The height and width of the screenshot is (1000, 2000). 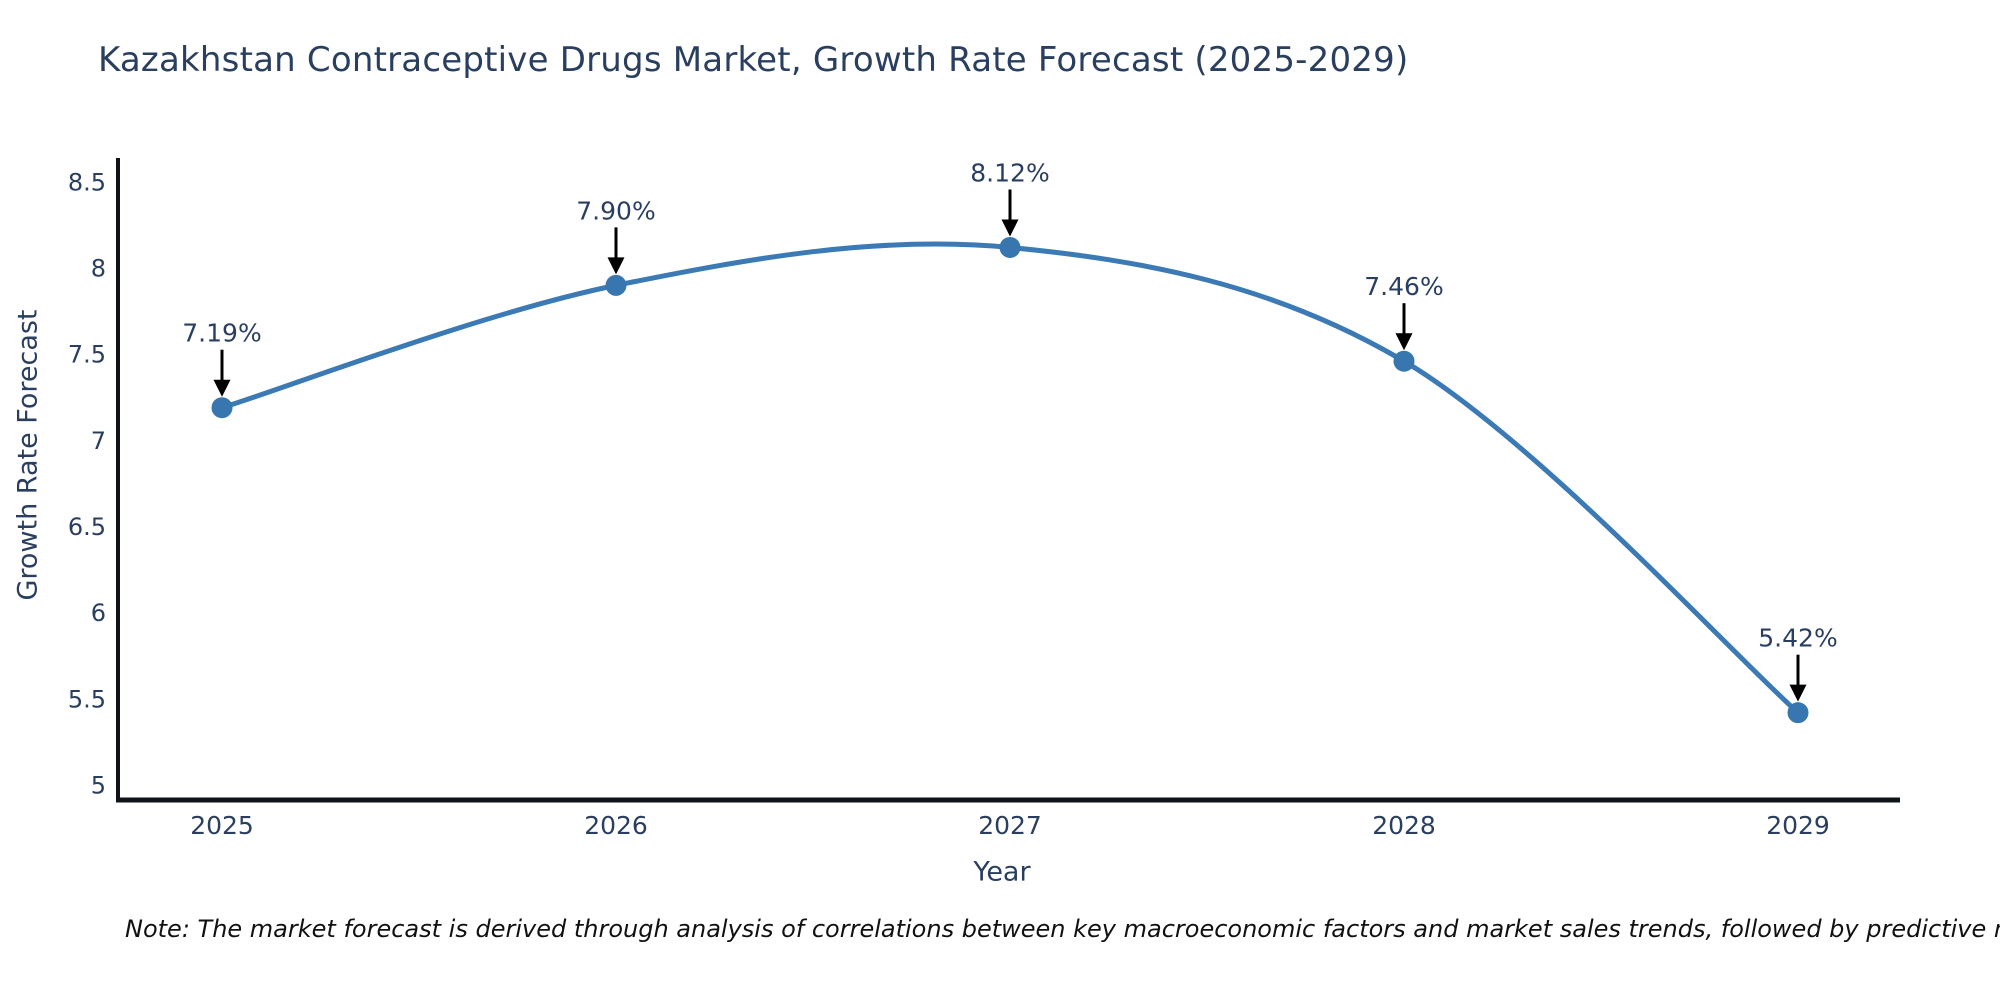 What do you see at coordinates (615, 210) in the screenshot?
I see `data-point-label: 7.90%` at bounding box center [615, 210].